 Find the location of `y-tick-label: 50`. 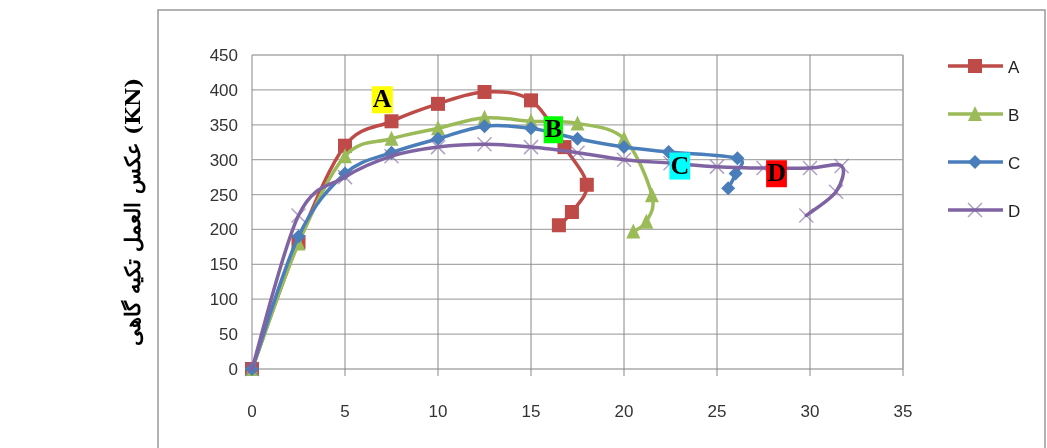

y-tick-label: 50 is located at coordinates (228, 335).